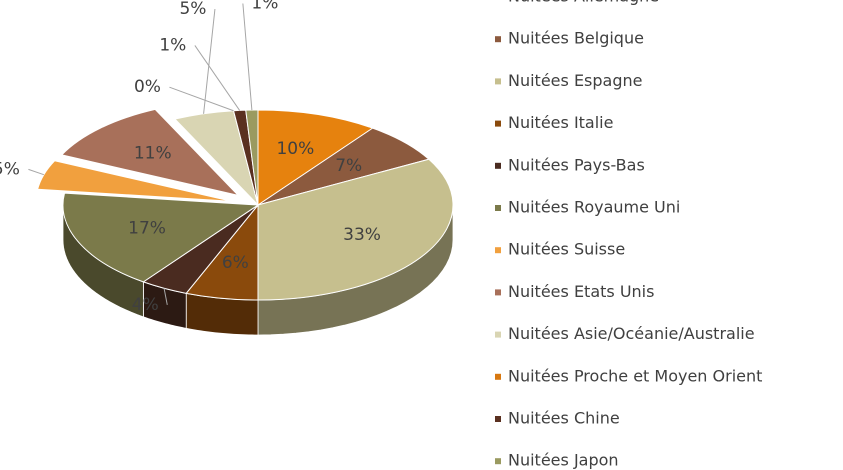 Image resolution: width=843 pixels, height=470 pixels. Describe the element at coordinates (560, 122) in the screenshot. I see `legend-label: Nuitées Italie` at that location.